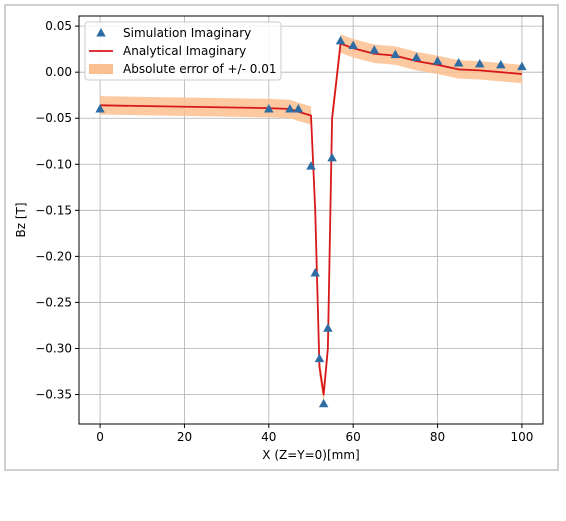 The image size is (566, 521). Describe the element at coordinates (187, 33) in the screenshot. I see `legend-label: Simulation Imaginary` at that location.